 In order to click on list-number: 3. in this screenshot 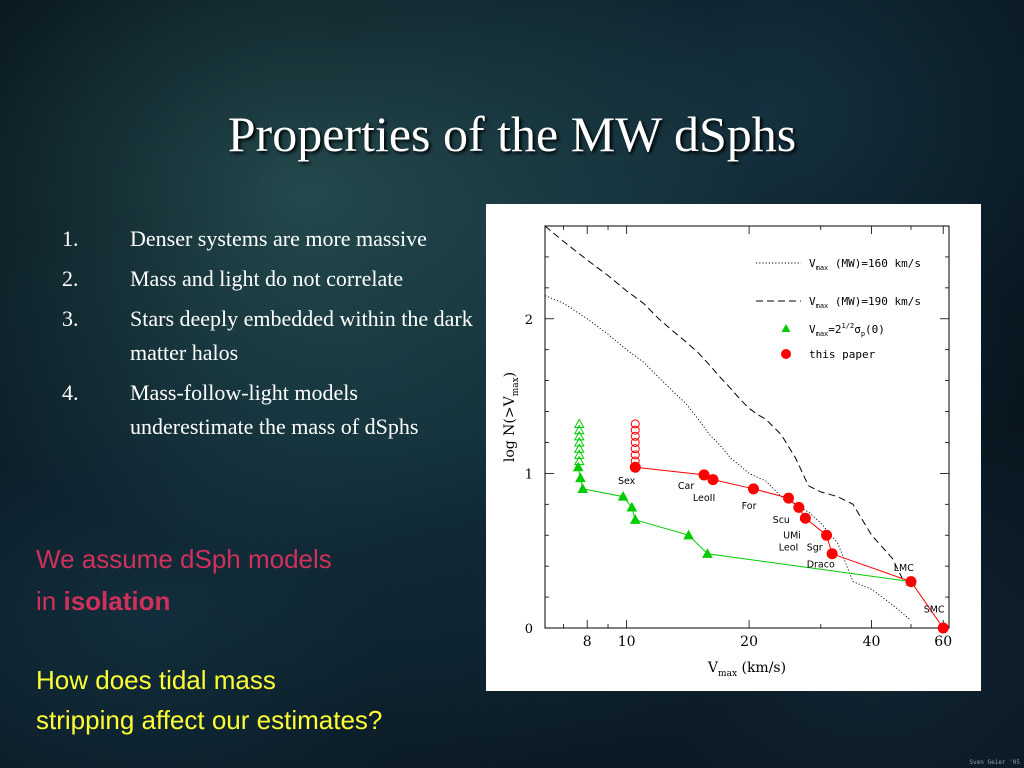, I will do `click(70, 318)`.